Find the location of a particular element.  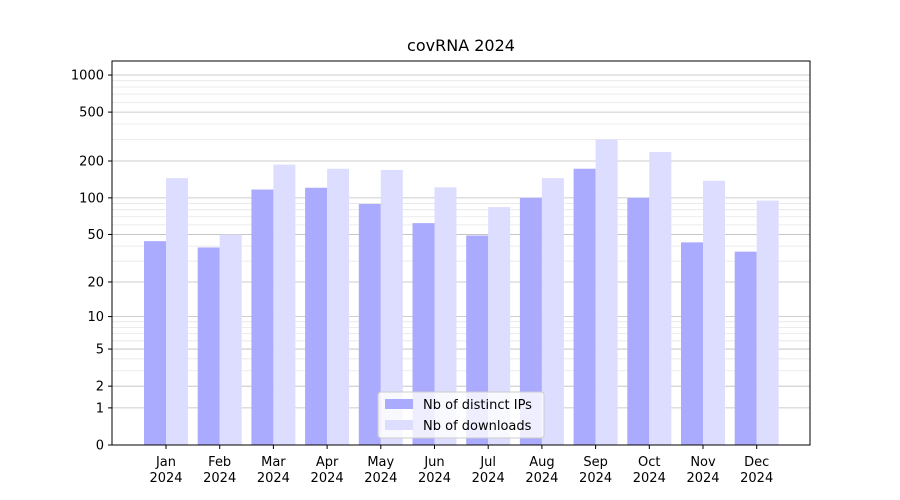

y-tick-label: 1 is located at coordinates (100, 408).